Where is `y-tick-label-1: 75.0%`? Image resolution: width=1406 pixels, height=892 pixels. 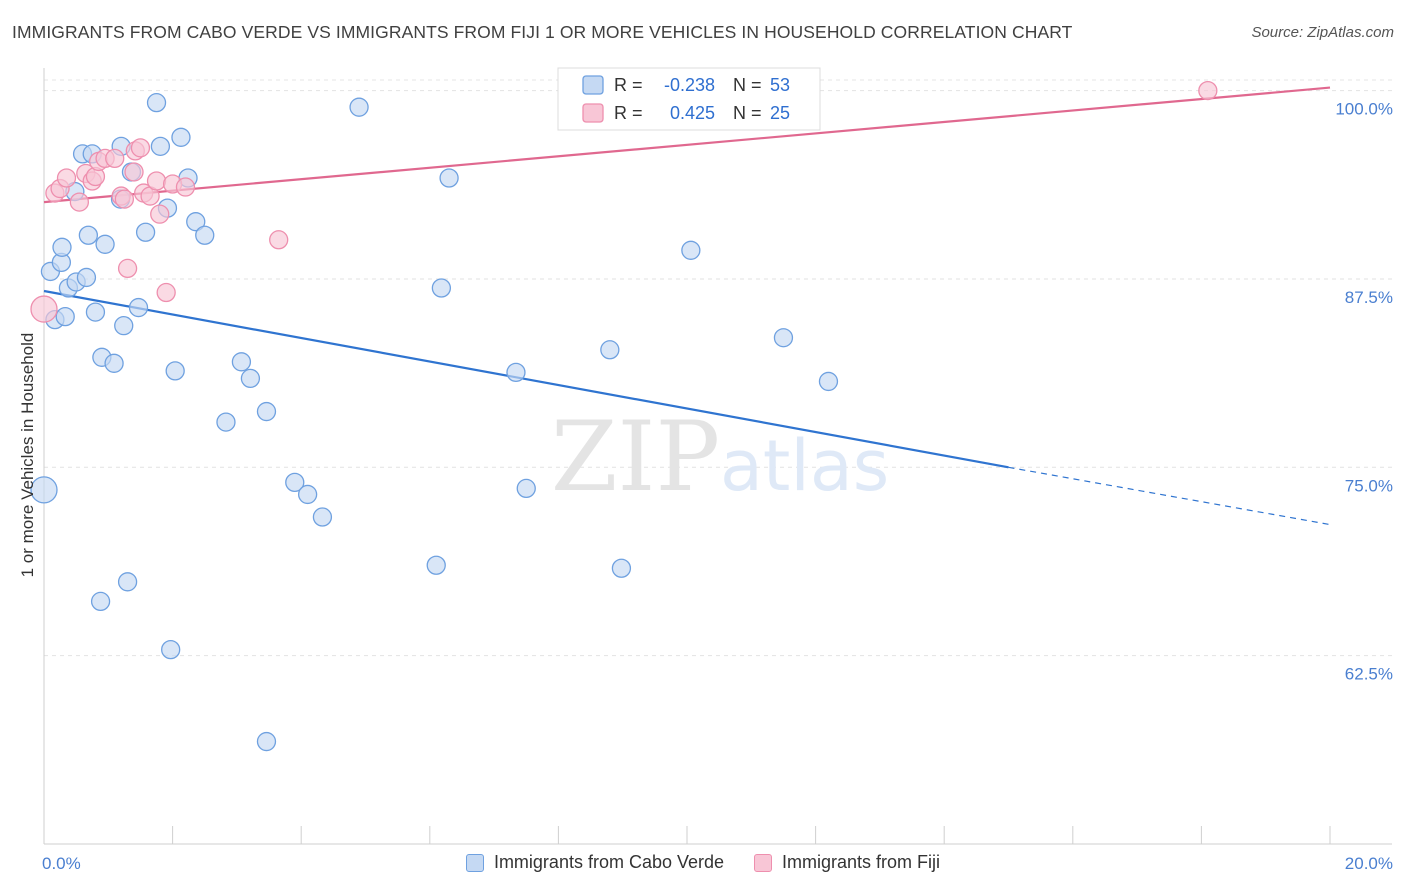 y-tick-label-1: 75.0% is located at coordinates (1369, 485).